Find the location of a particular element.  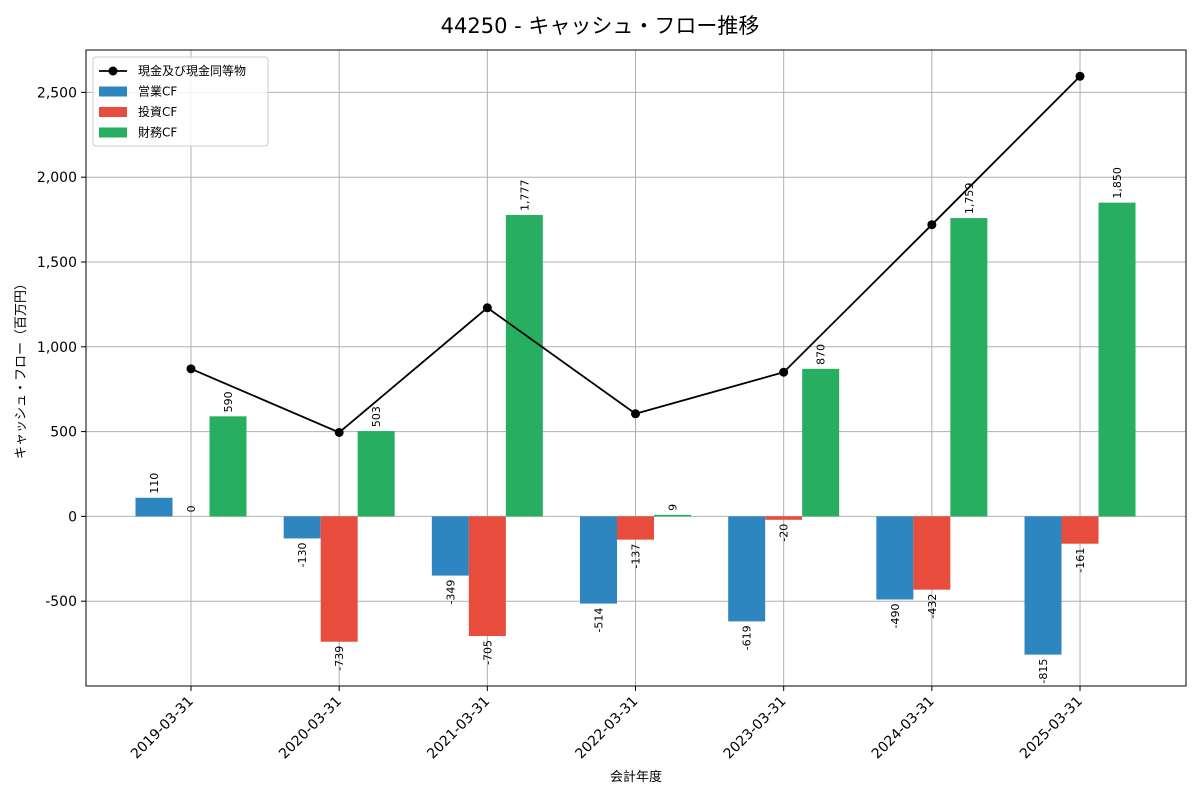

legend-label: 投資CF is located at coordinates (157, 111).